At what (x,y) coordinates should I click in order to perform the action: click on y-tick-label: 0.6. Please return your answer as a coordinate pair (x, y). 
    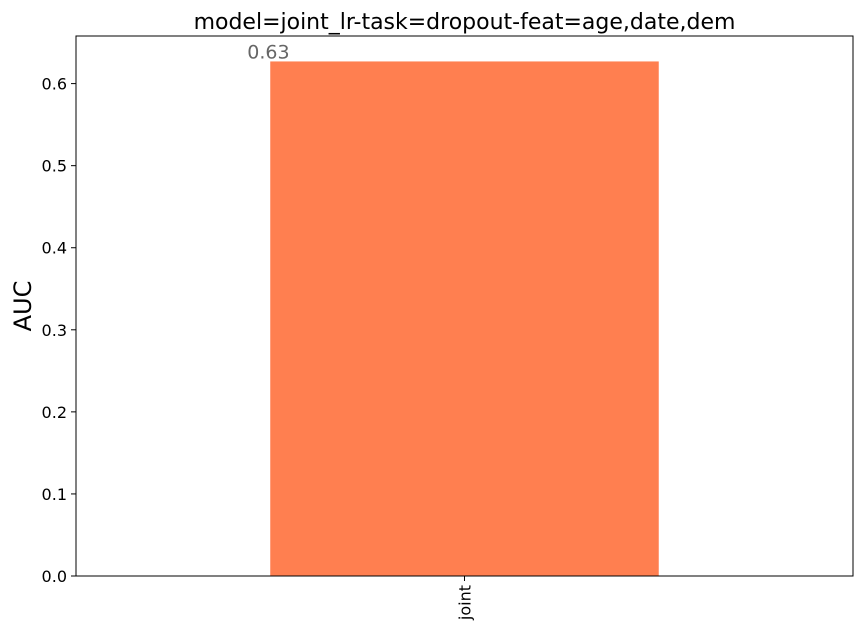
    Looking at the image, I should click on (54, 84).